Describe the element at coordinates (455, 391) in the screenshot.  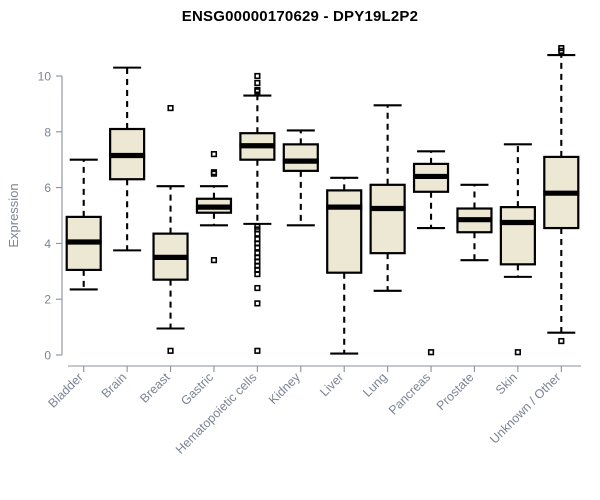
I see `x-axis-tick-label: Prostate` at that location.